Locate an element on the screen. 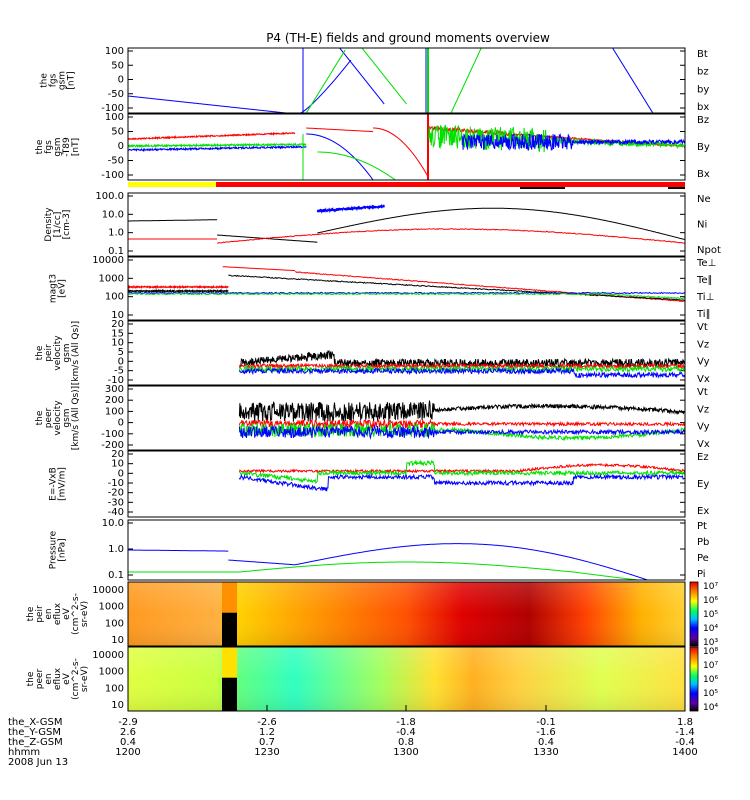  y-axis-label: eflux is located at coordinates (58, 678).